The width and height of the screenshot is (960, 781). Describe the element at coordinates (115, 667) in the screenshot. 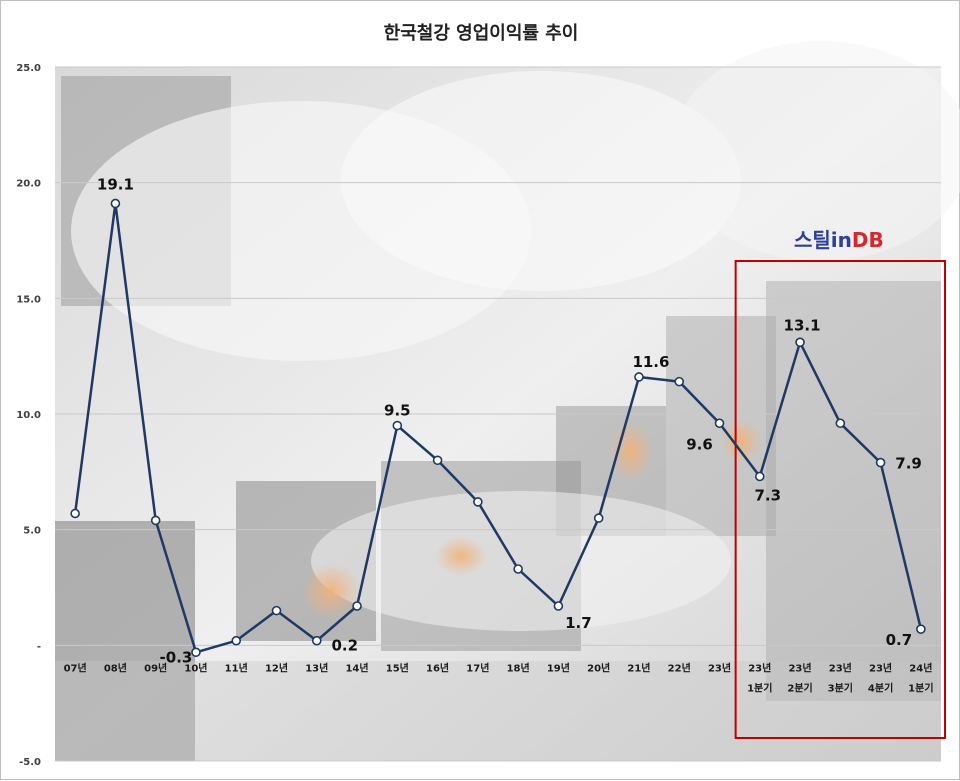

I see `x-tick-label: 08년` at that location.